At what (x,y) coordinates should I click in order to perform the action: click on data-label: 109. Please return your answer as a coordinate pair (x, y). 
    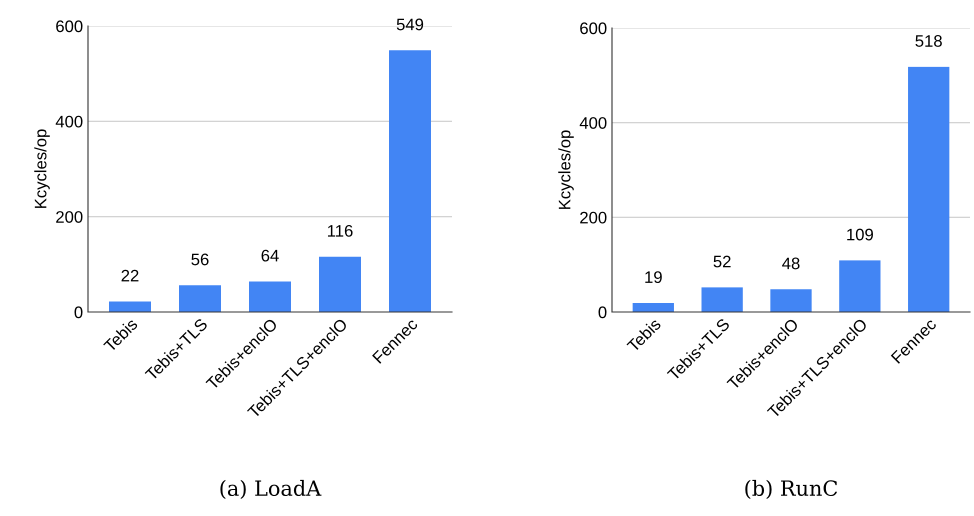
    Looking at the image, I should click on (860, 234).